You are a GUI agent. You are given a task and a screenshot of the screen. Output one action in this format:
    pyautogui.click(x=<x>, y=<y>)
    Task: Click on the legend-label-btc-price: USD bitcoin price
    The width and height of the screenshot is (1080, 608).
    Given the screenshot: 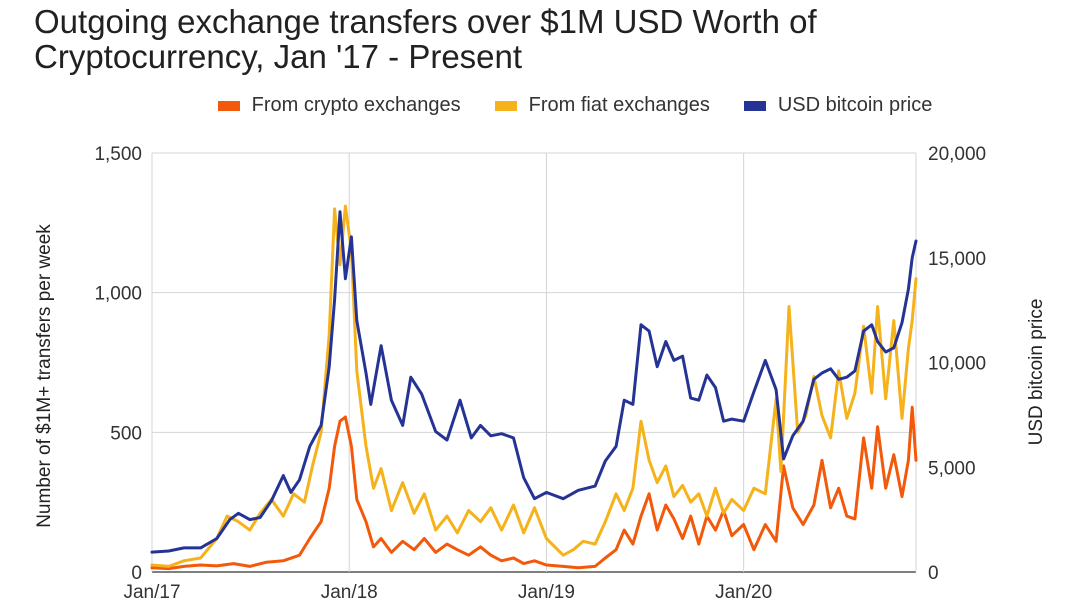 What is the action you would take?
    pyautogui.click(x=855, y=105)
    